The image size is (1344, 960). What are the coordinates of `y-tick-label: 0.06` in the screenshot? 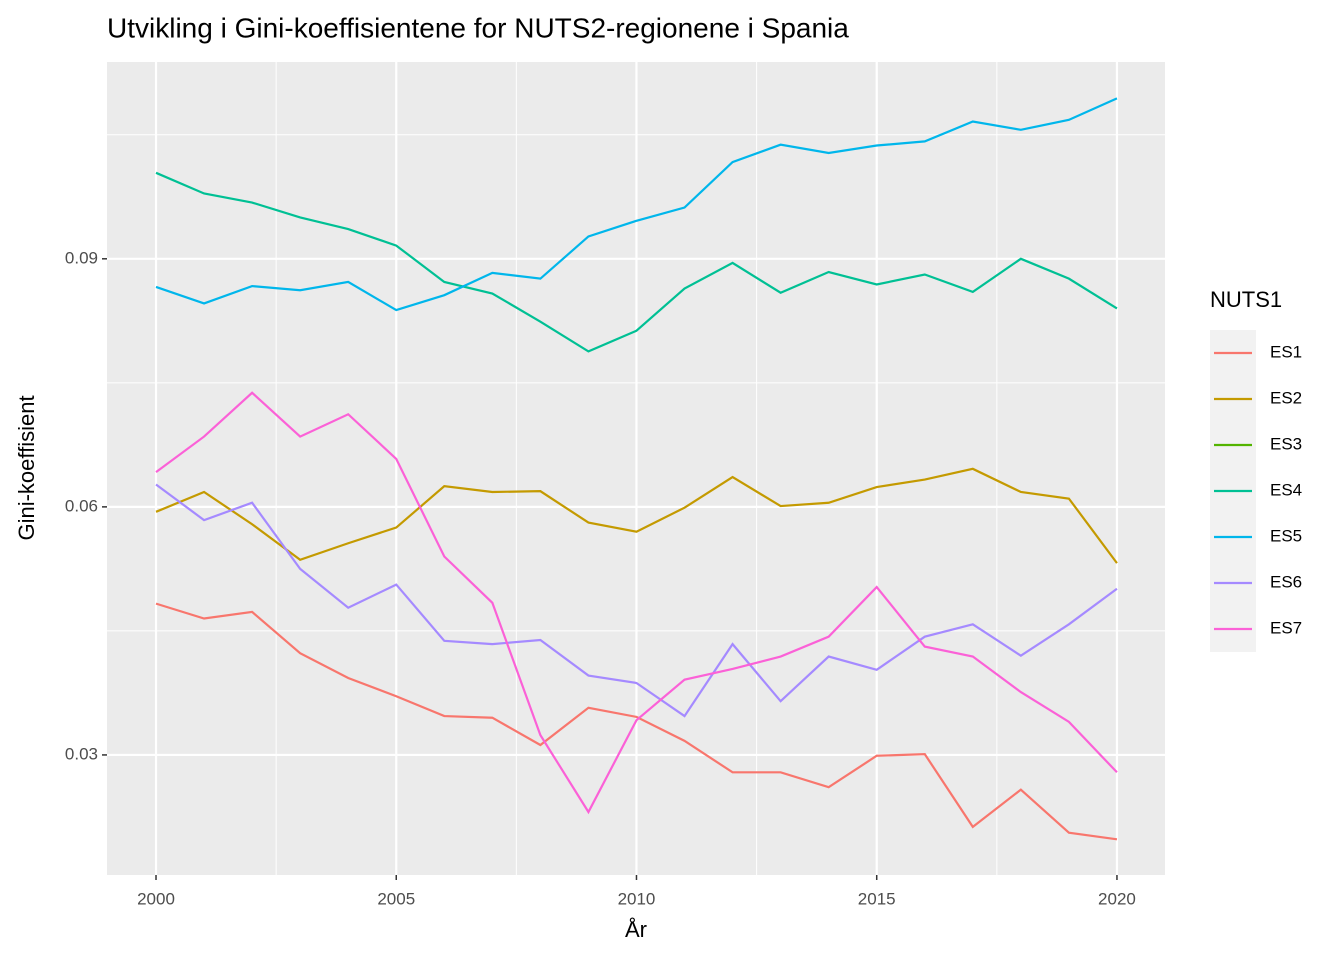 It's located at (81, 505).